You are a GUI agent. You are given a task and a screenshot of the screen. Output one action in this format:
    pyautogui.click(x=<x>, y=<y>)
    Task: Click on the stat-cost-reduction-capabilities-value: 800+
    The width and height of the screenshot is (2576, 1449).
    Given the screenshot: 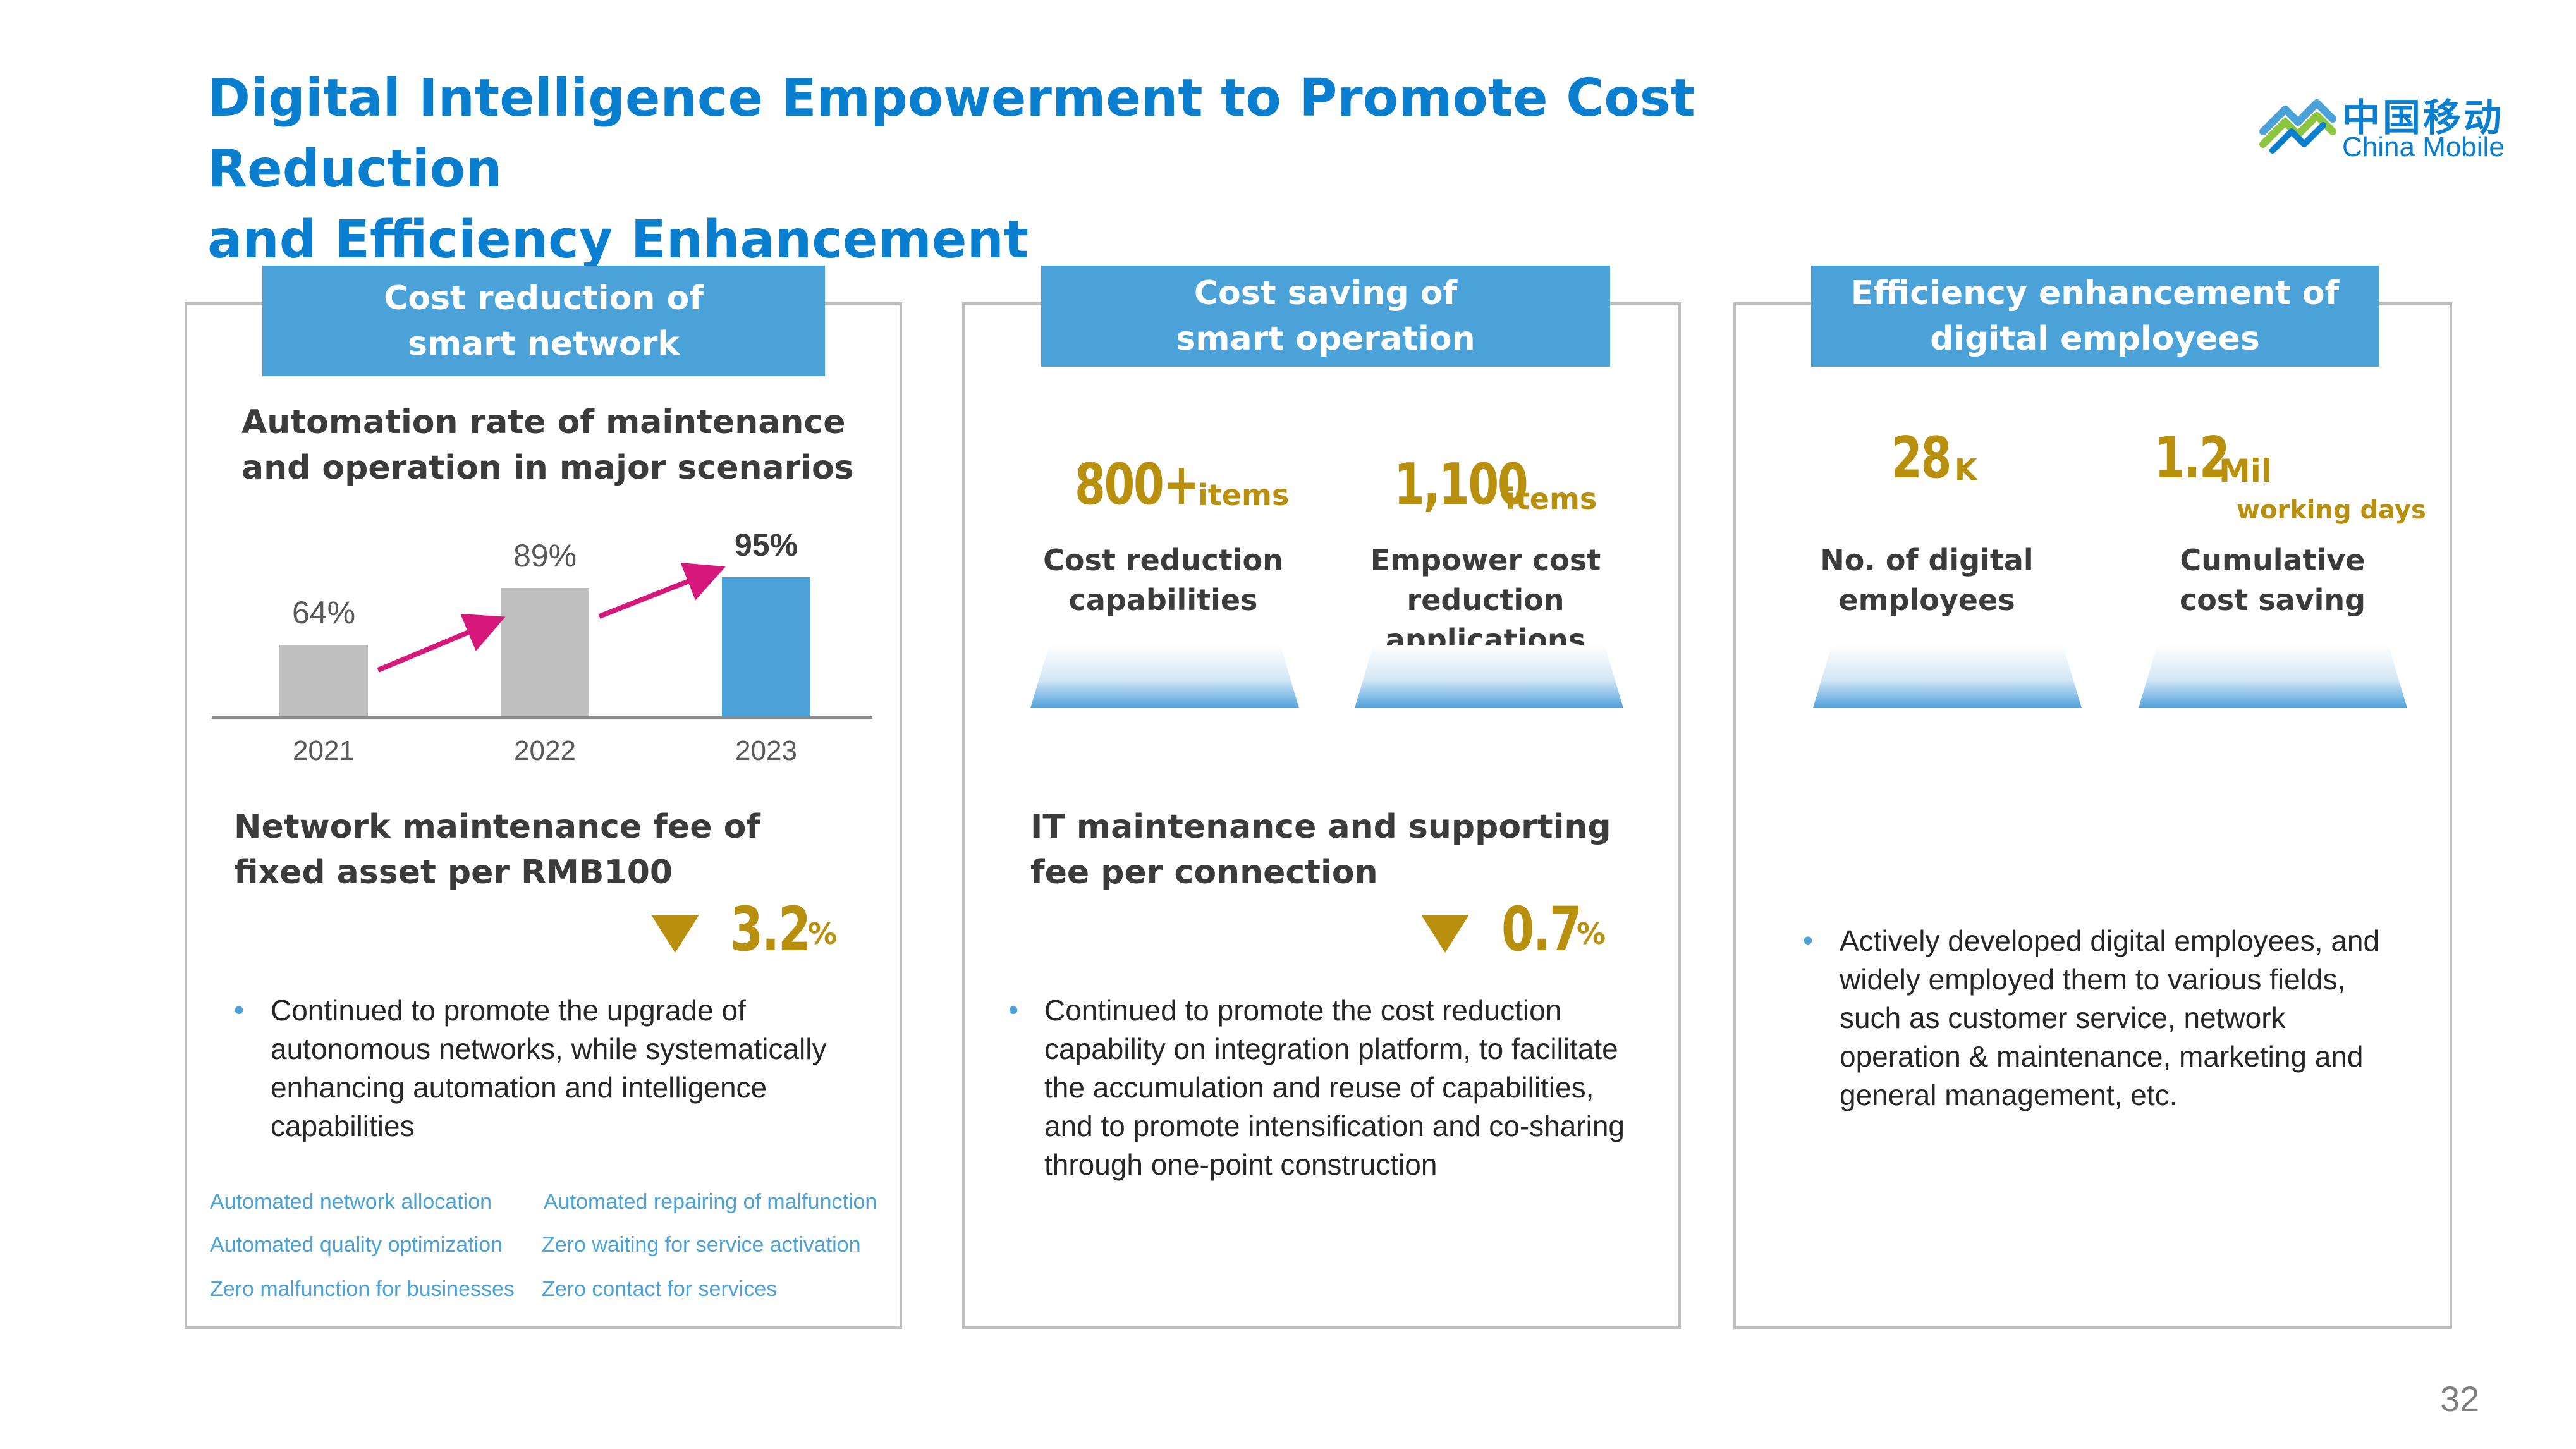 What is the action you would take?
    pyautogui.click(x=1137, y=484)
    